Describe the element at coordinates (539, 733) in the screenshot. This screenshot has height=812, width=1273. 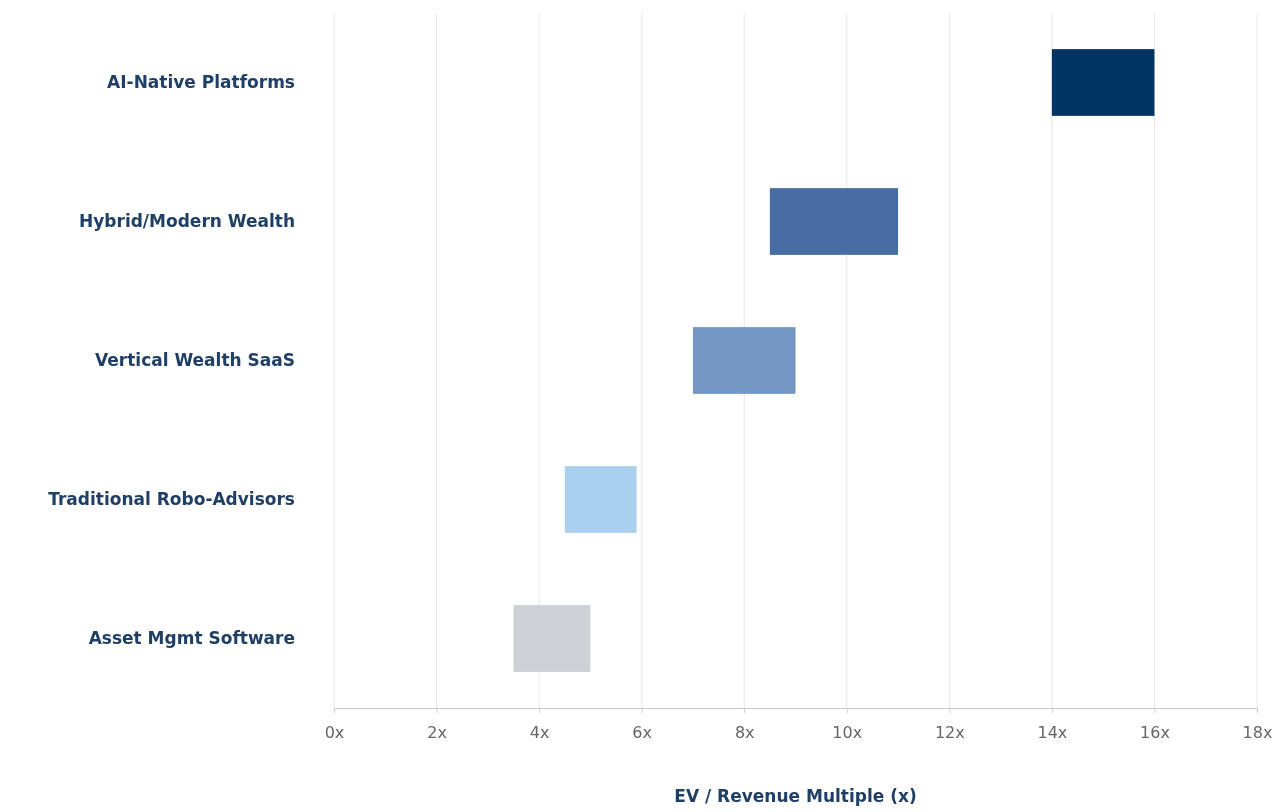
I see `x-tick-label: 4x` at that location.